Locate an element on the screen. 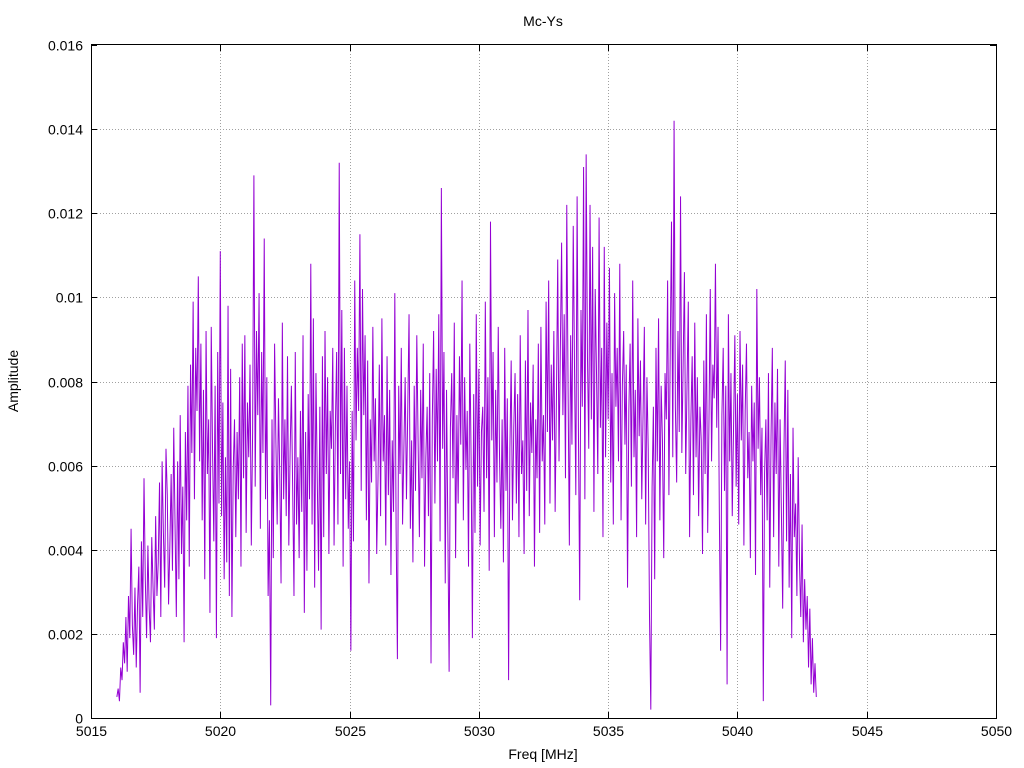 The height and width of the screenshot is (768, 1024). y-tick-label: 0.012 is located at coordinates (65, 214).